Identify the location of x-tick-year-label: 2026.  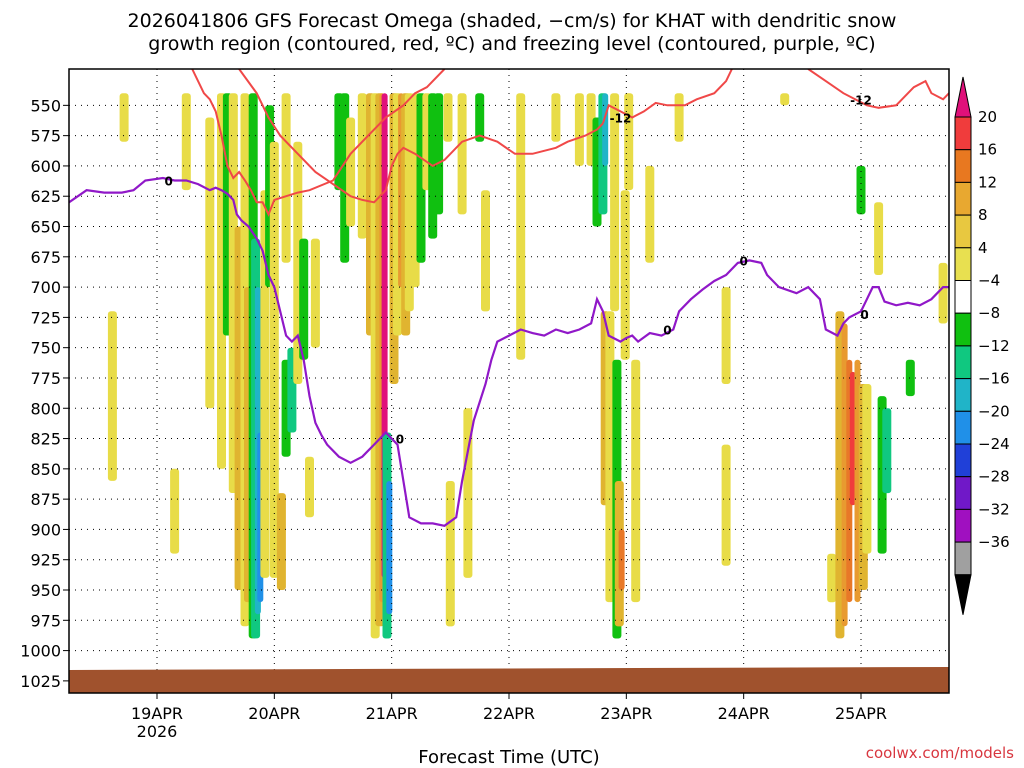
(157, 731).